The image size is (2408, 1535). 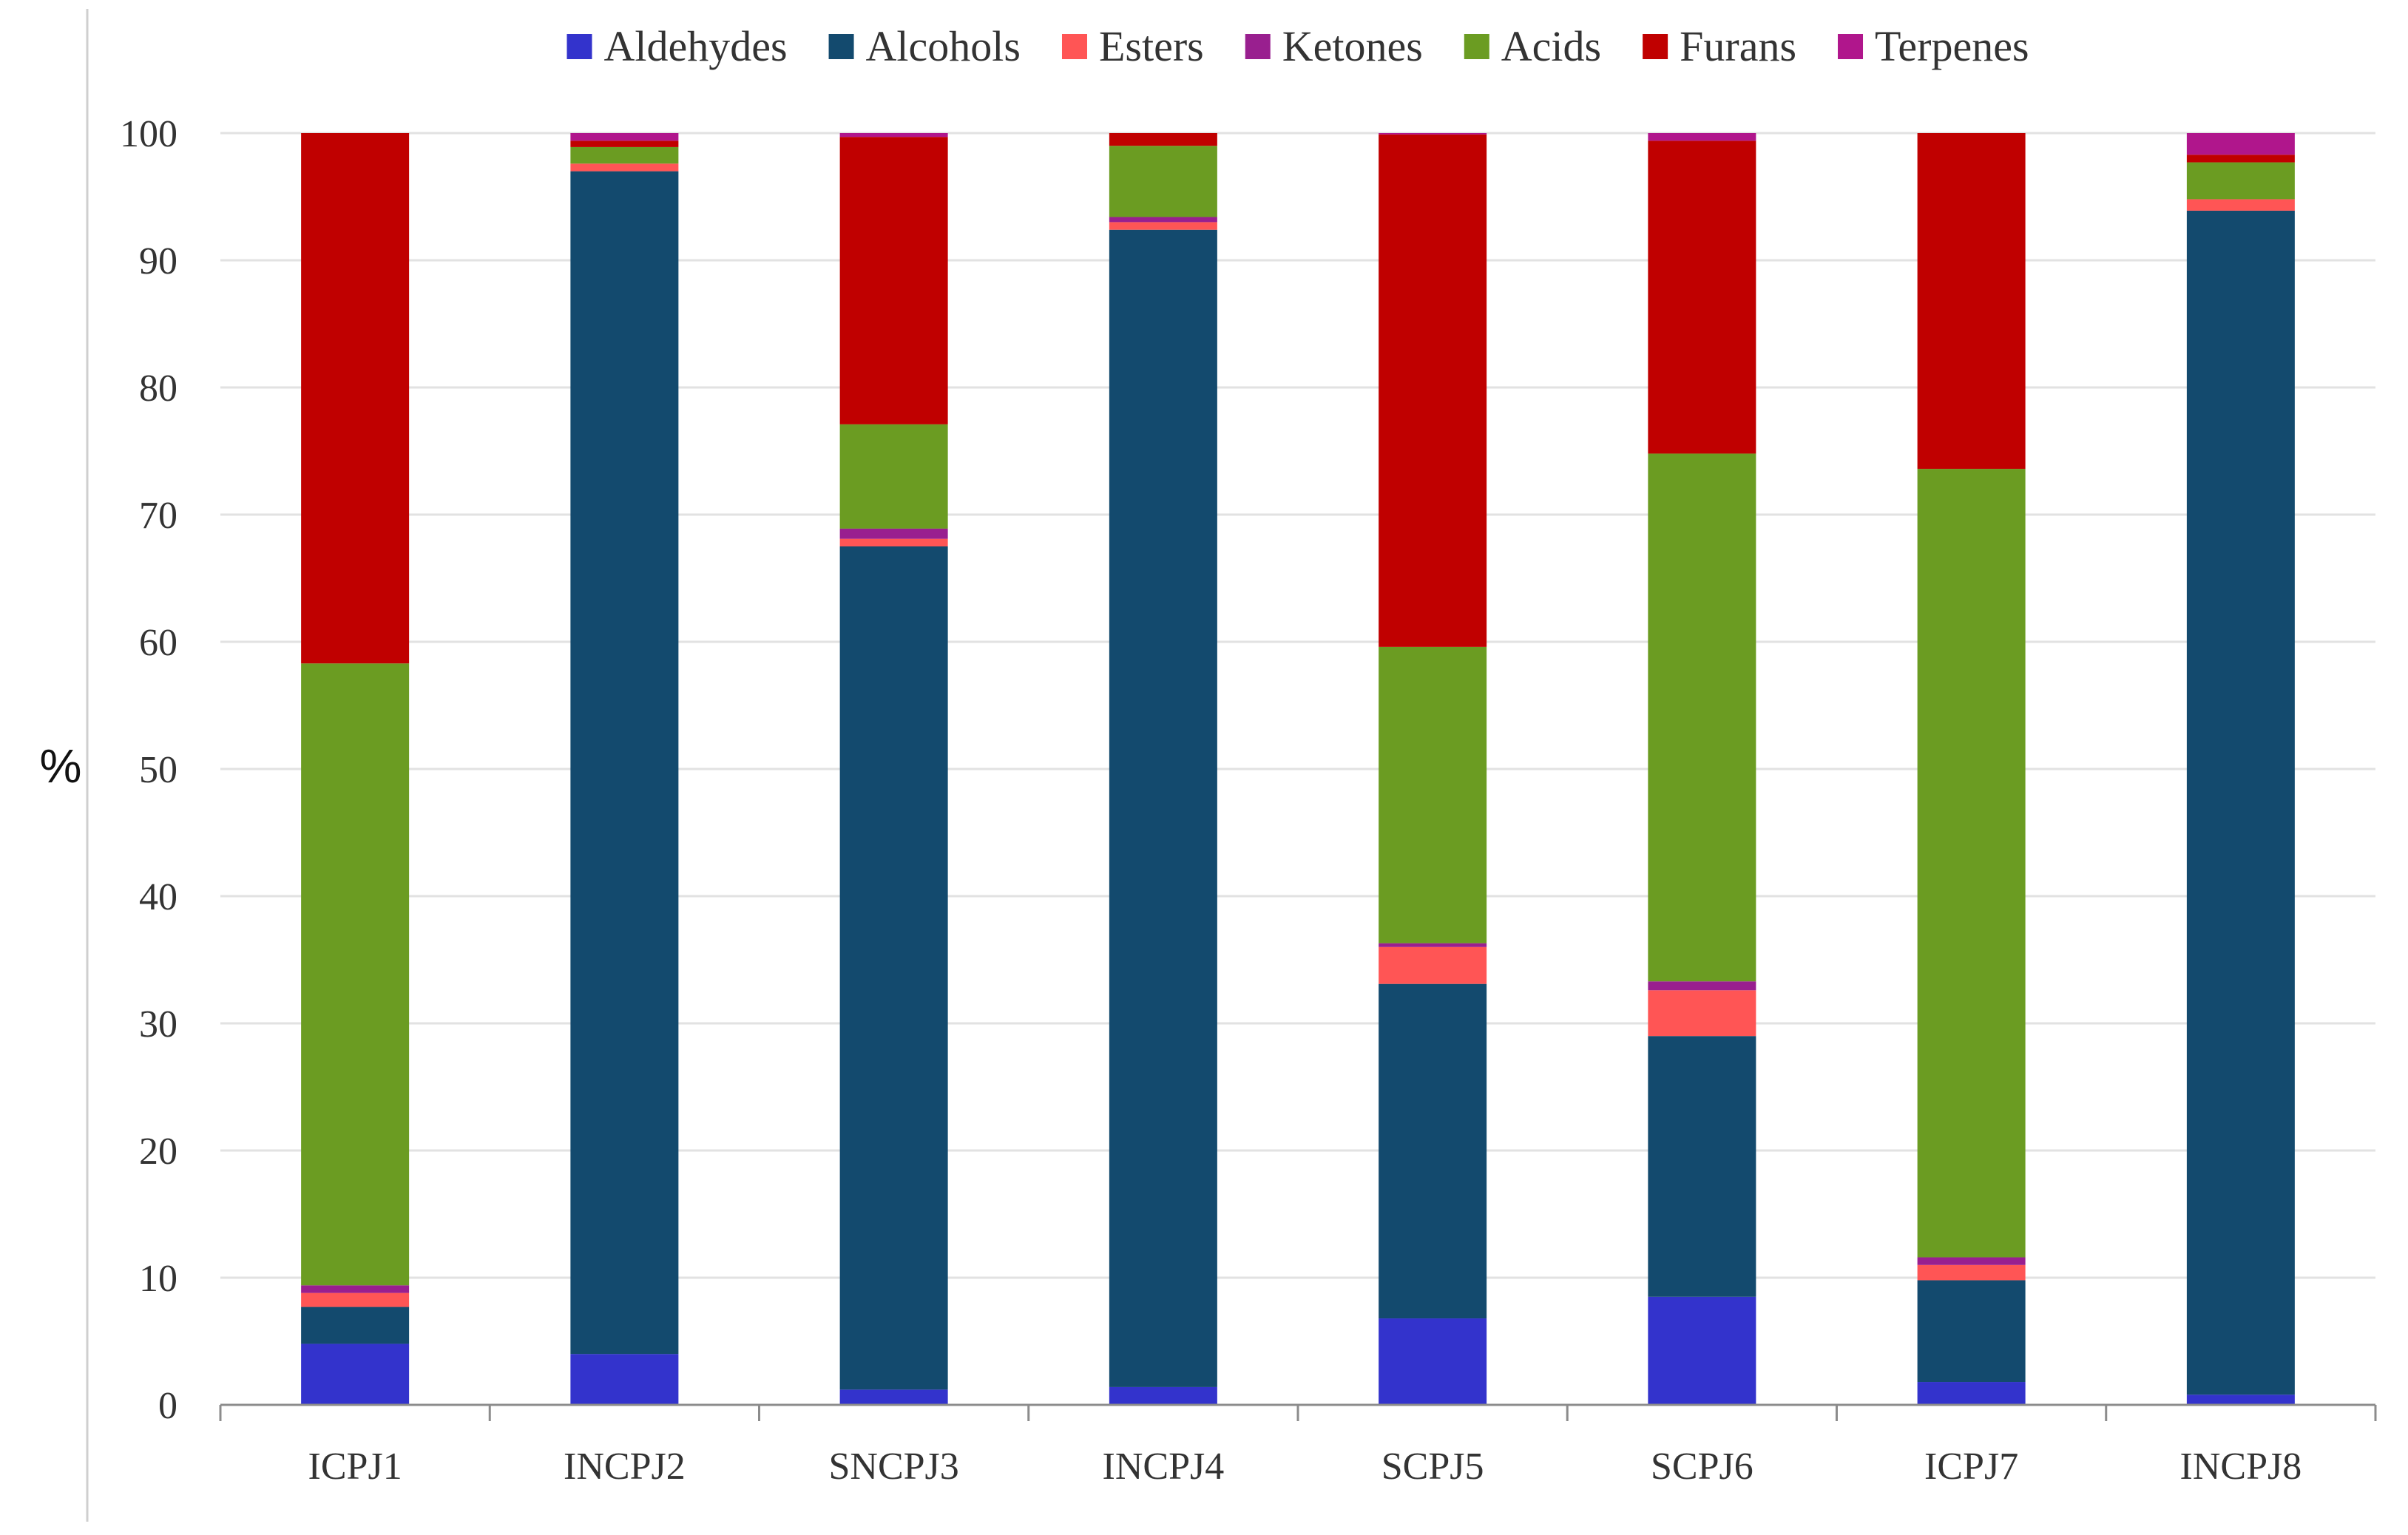 What do you see at coordinates (1952, 46) in the screenshot?
I see `legend-label-terpenes: Terpenes` at bounding box center [1952, 46].